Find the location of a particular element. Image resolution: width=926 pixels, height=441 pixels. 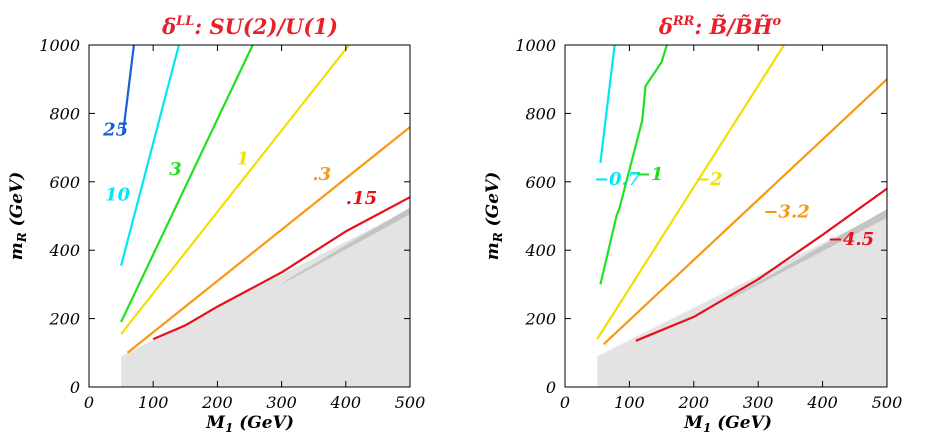

series-label-2: −1 is located at coordinates (650, 174).